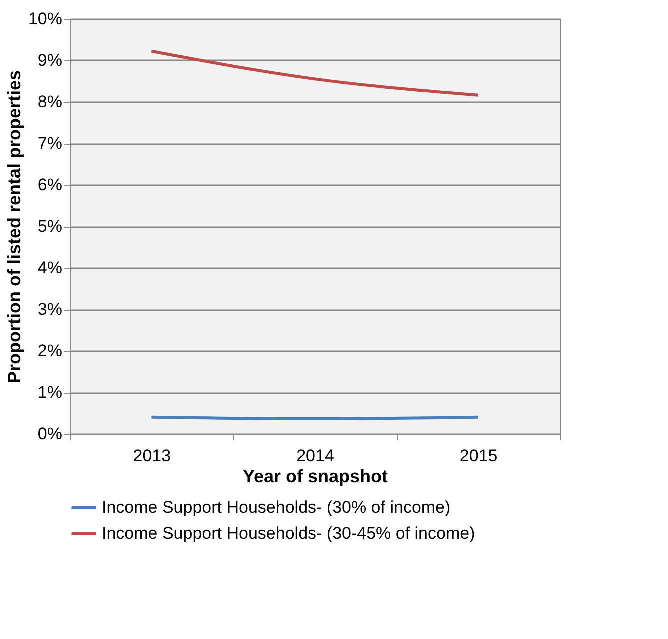 This screenshot has width=668, height=639. What do you see at coordinates (50, 185) in the screenshot?
I see `y-tick-label: 6%` at bounding box center [50, 185].